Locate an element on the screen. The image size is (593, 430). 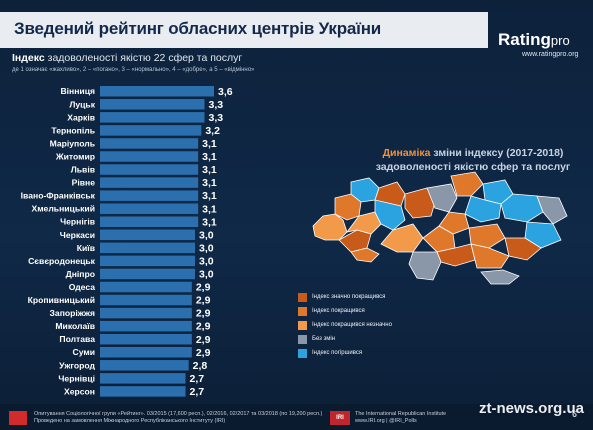
region-chernihiv is located at coordinates (467, 184).